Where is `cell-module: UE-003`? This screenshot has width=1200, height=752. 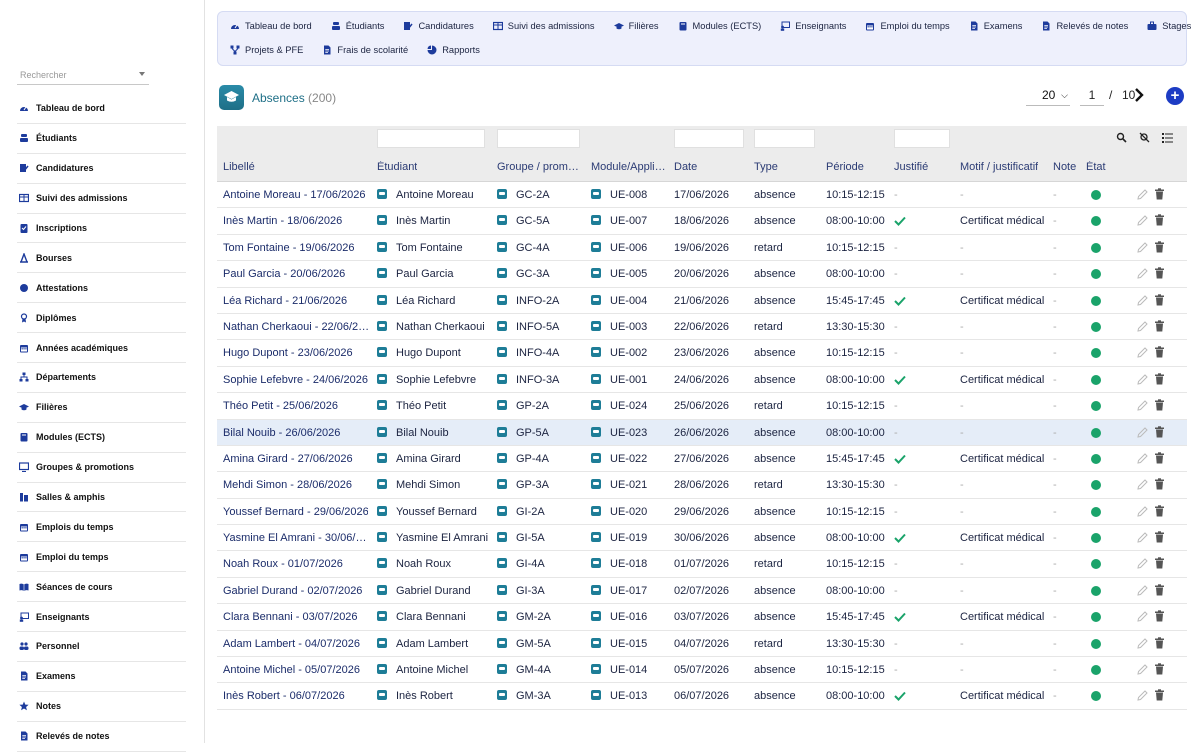
cell-module: UE-003 is located at coordinates (631, 326).